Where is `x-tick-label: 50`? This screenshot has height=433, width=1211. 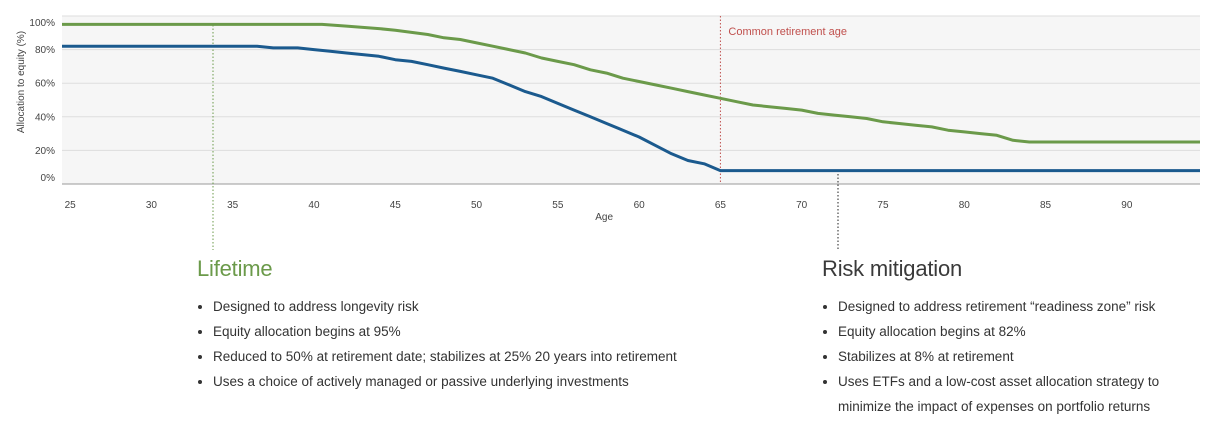 x-tick-label: 50 is located at coordinates (477, 205).